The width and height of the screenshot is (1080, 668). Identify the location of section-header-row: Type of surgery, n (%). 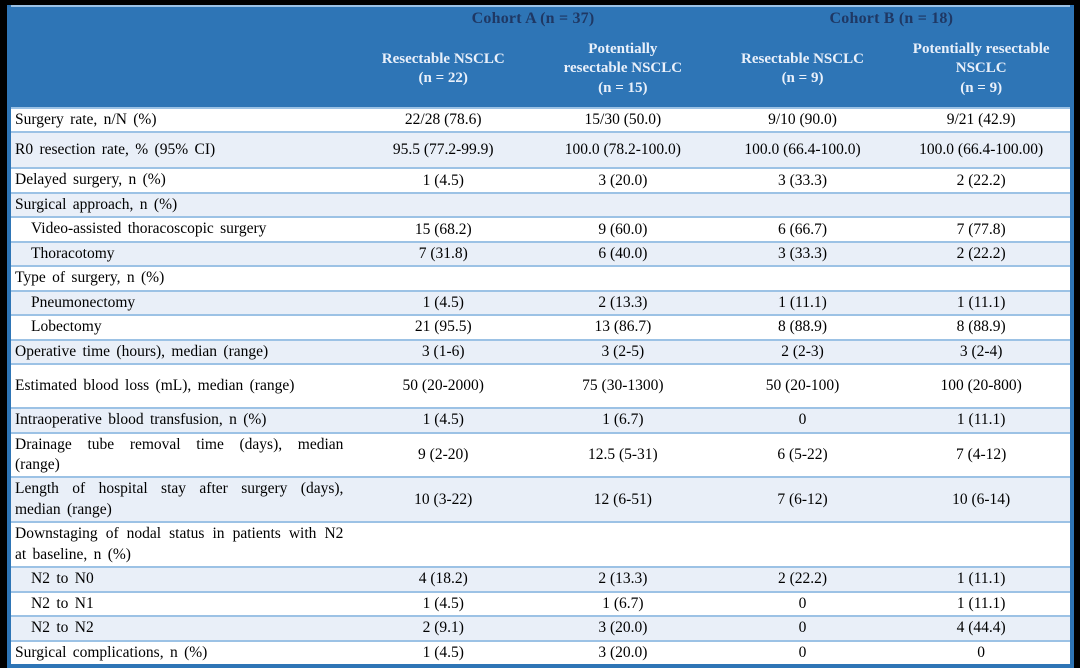
(540, 278).